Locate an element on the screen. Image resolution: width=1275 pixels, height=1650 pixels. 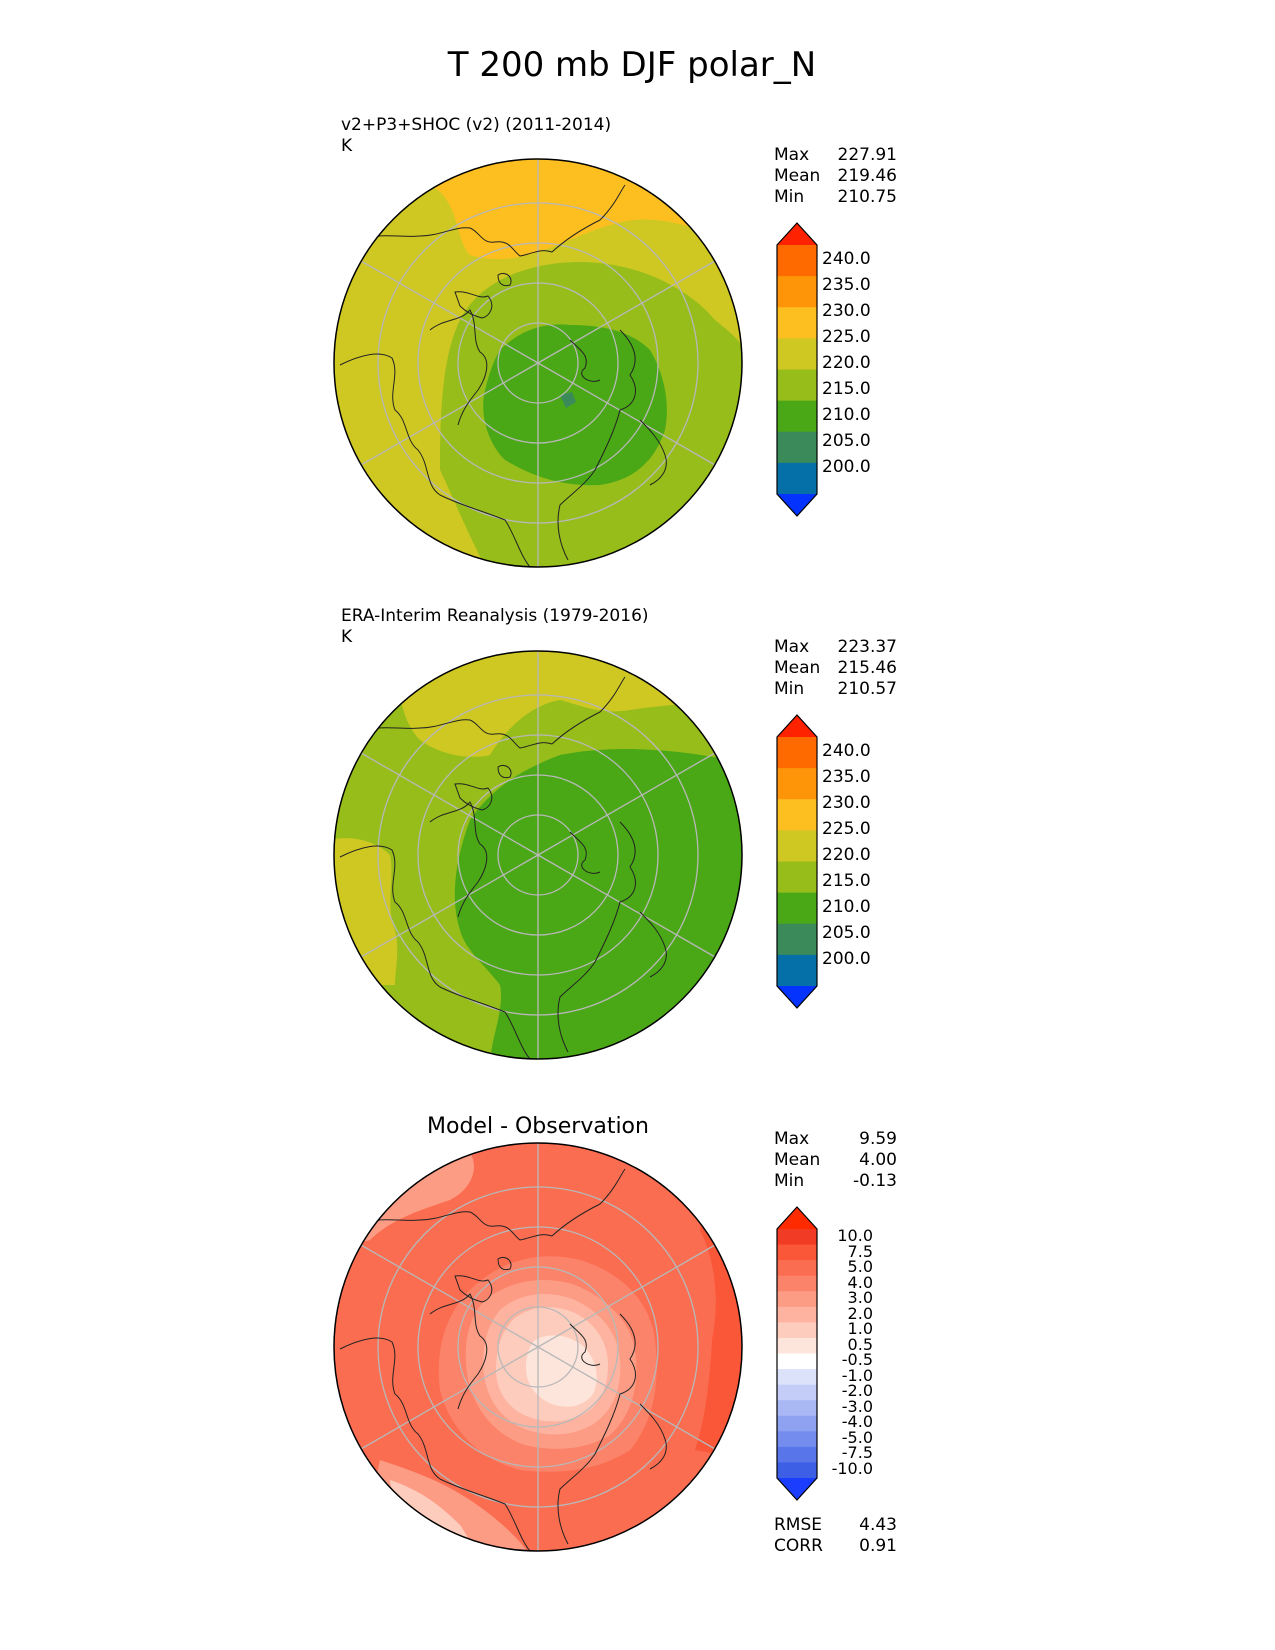
colorbar-tick-label: -4.0 is located at coordinates (857, 1421).